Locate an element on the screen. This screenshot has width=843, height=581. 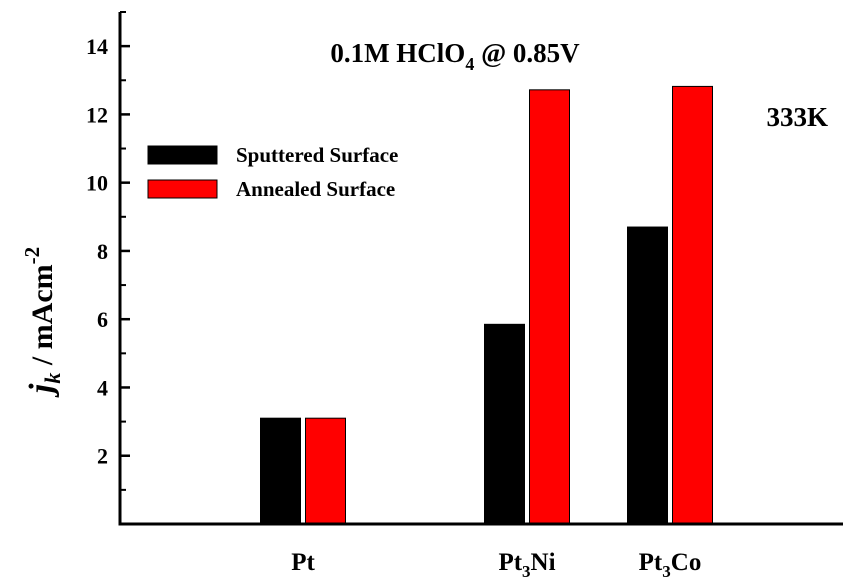
y-tick-label: 4 is located at coordinates (102, 387).